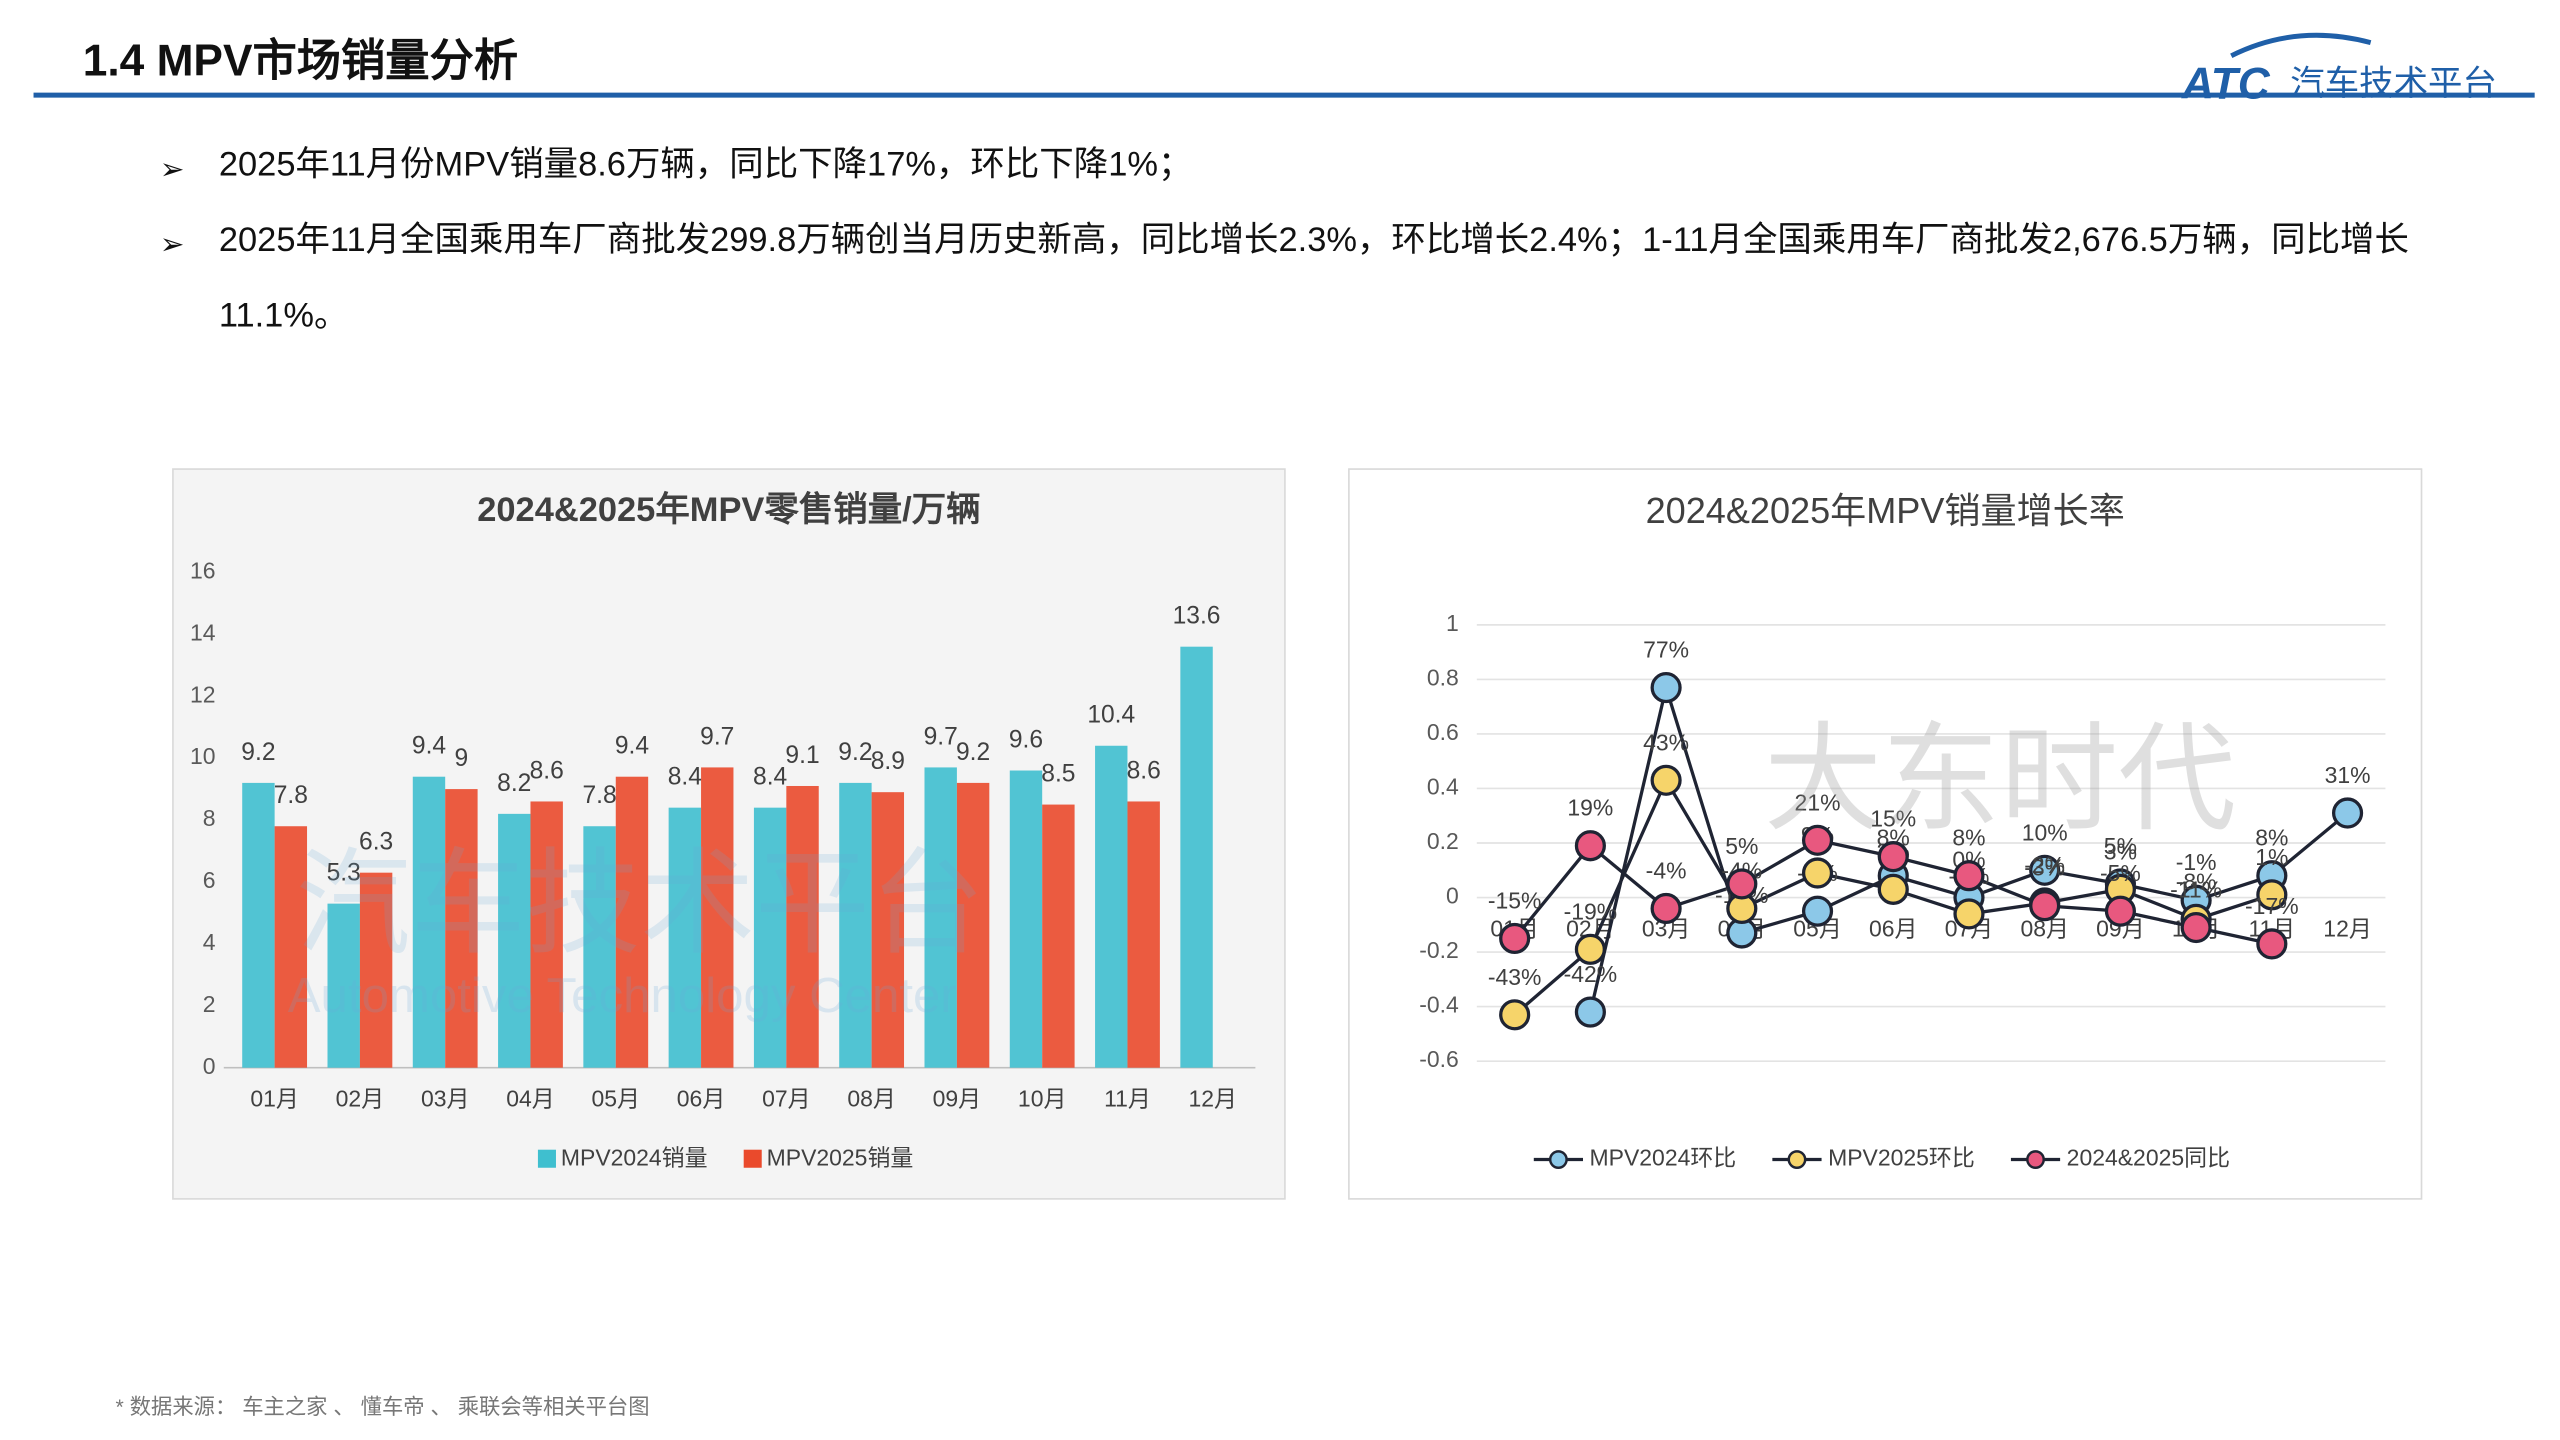 This screenshot has height=1440, width=2560. I want to click on y-tick-label: -0.2, so click(1439, 950).